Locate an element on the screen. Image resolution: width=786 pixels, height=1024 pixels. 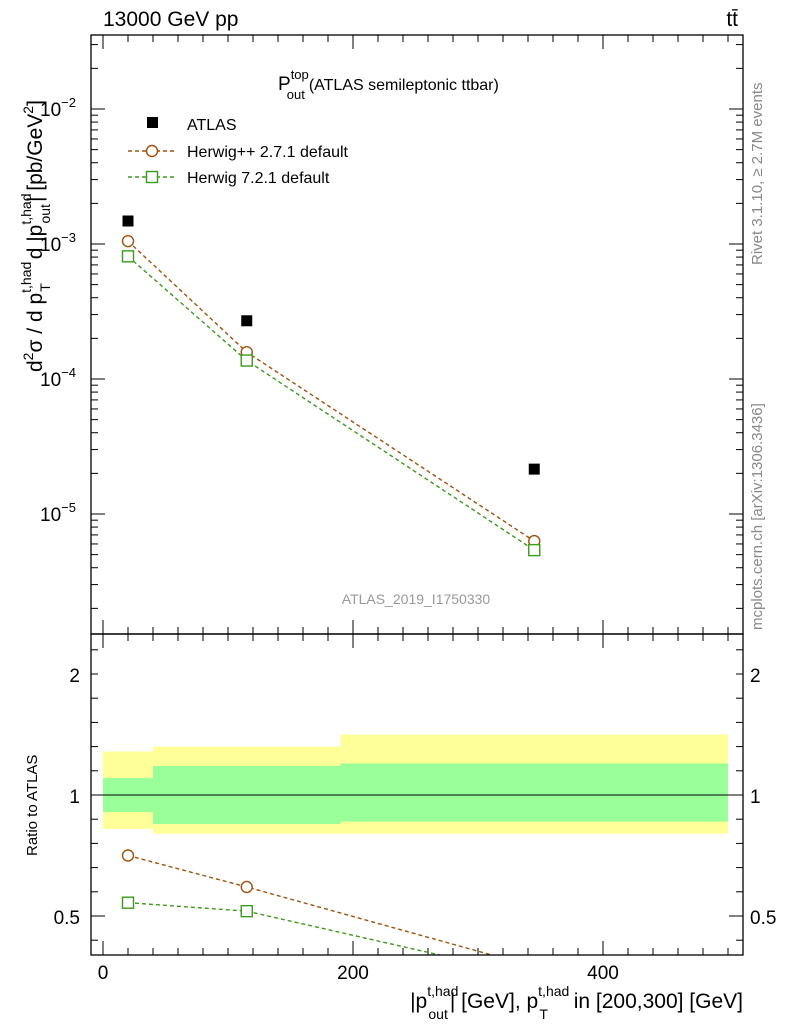
y-tick-label-1e-2: 10⁻² is located at coordinates (58, 108).